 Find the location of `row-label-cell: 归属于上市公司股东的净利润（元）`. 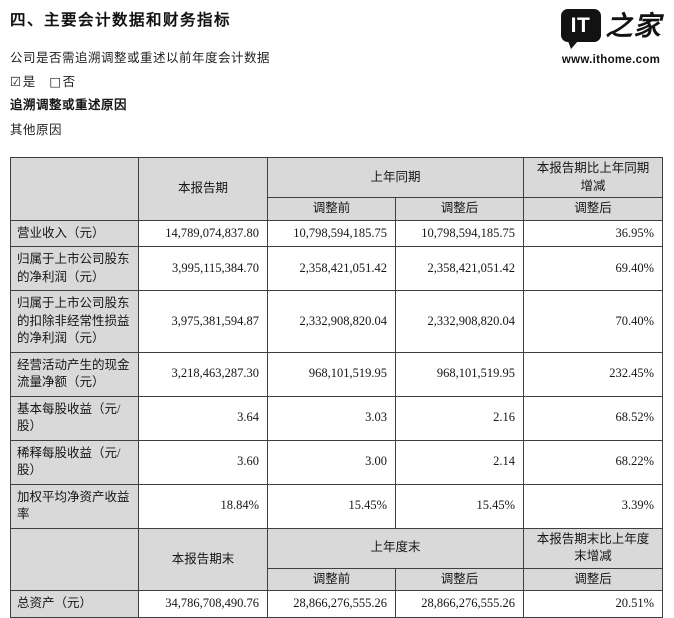

row-label-cell: 归属于上市公司股东的净利润（元） is located at coordinates (74, 268).